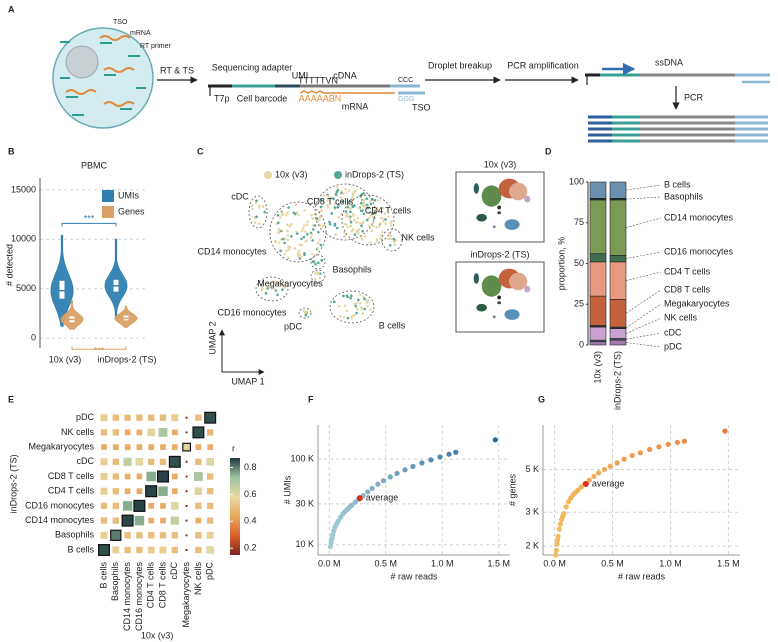 Image resolution: width=778 pixels, height=642 pixels. Describe the element at coordinates (311, 399) in the screenshot. I see `panel-label: F` at that location.